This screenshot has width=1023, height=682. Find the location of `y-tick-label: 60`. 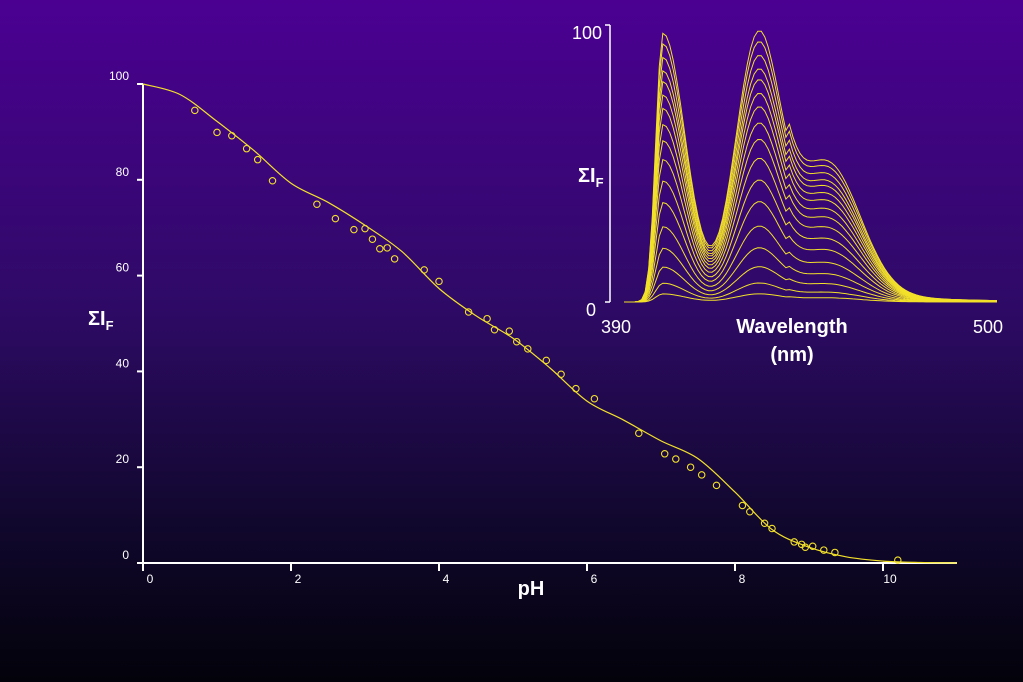

y-tick-label: 60 is located at coordinates (123, 268).